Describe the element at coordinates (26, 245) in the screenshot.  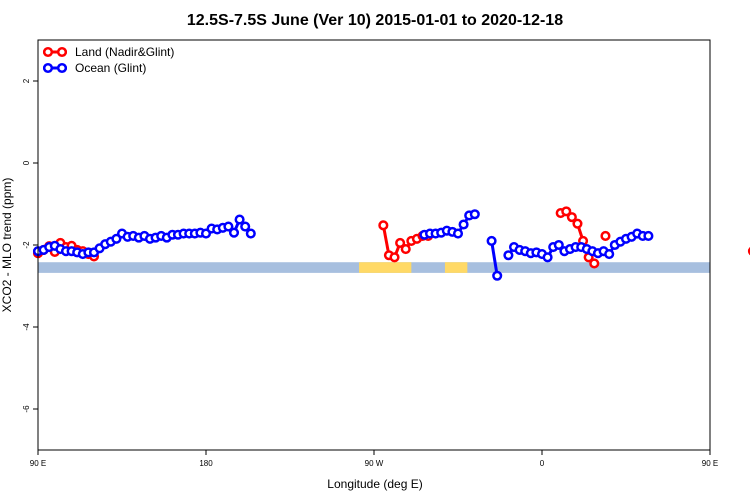
I see `y-tick-label: -2` at that location.